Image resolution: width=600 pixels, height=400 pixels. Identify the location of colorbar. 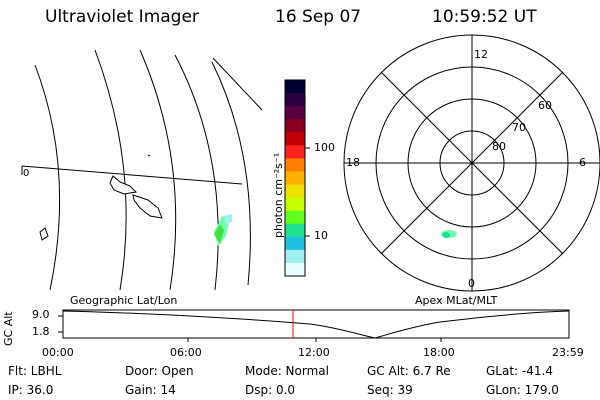
(297, 178).